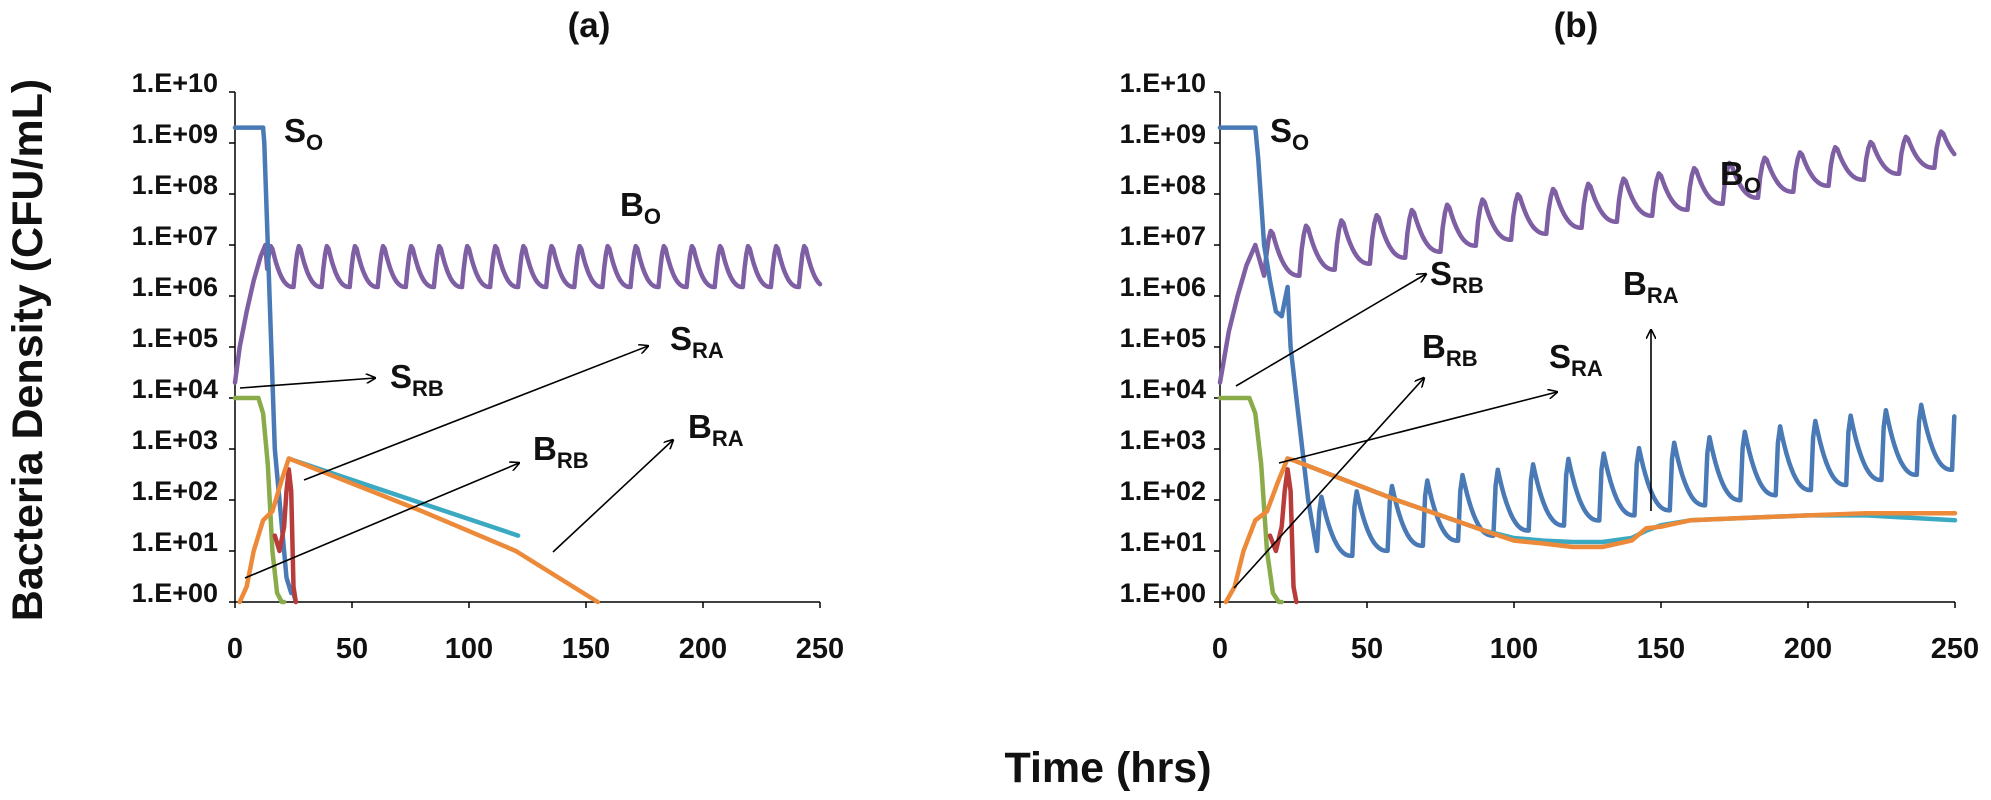  I want to click on label-a-sra: SRA, so click(697, 341).